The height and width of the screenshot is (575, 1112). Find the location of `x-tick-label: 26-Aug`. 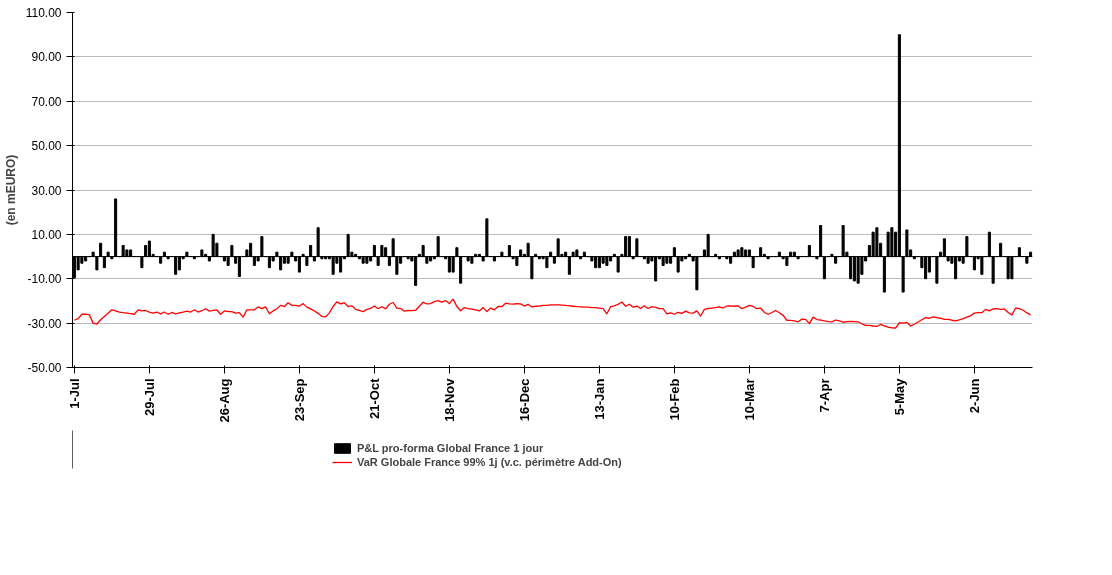

x-tick-label: 26-Aug is located at coordinates (224, 400).